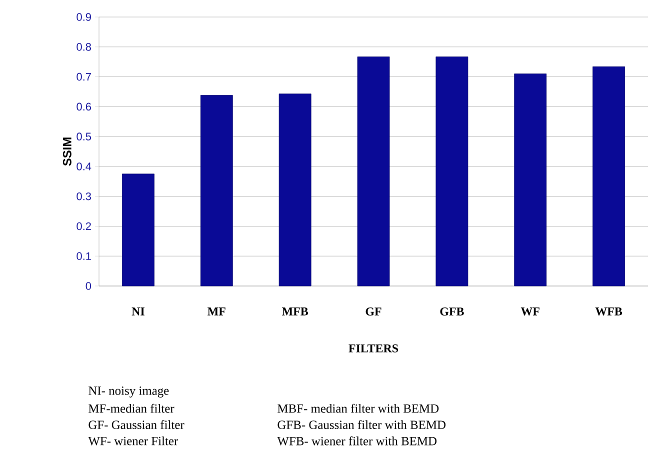 This screenshot has width=660, height=466. I want to click on y-tick-label: 0.9, so click(83, 17).